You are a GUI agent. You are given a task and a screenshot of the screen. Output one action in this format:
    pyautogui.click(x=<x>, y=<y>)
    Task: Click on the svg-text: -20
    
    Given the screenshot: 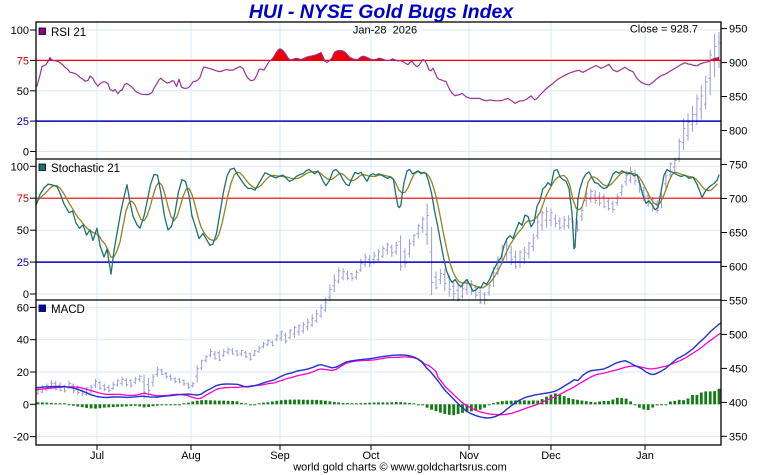 What is the action you would take?
    pyautogui.click(x=21, y=438)
    